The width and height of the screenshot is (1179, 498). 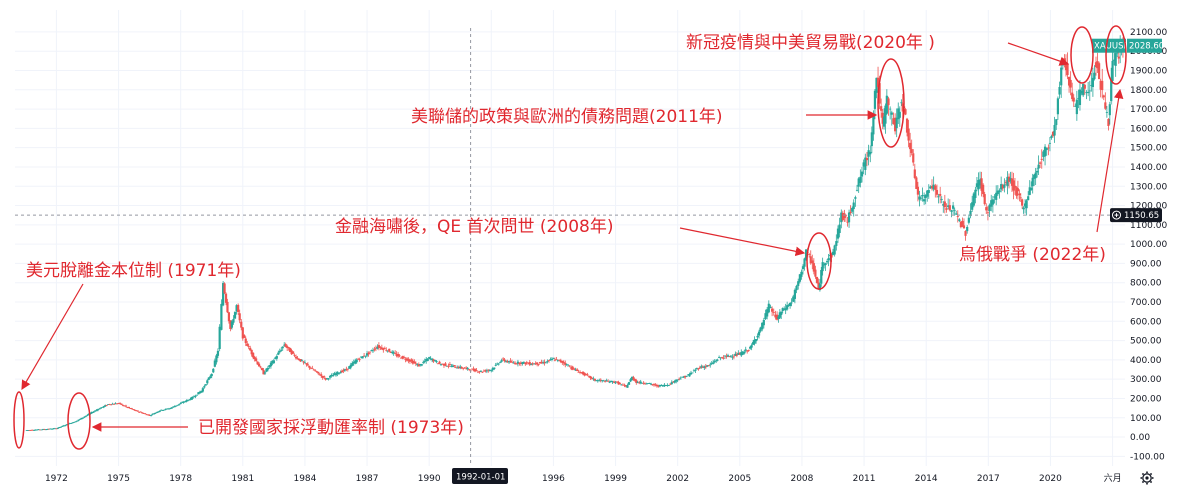 I want to click on y-tick-label: 200.00, so click(x=1146, y=399).